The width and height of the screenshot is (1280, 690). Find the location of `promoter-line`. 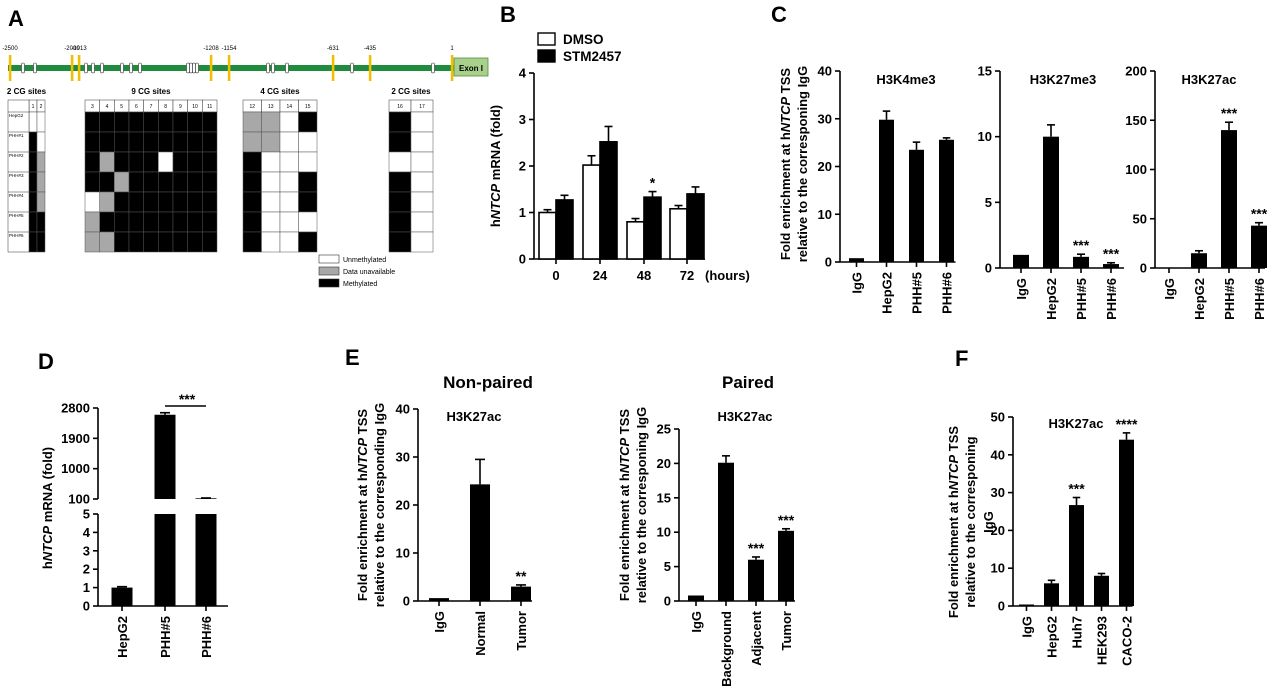

promoter-line is located at coordinates (231, 68).